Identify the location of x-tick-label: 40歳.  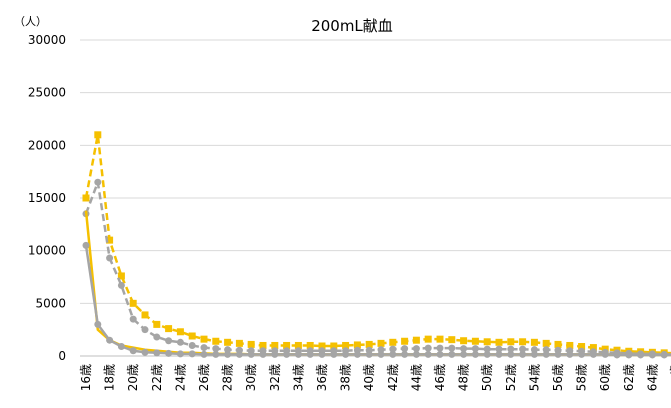
(369, 377).